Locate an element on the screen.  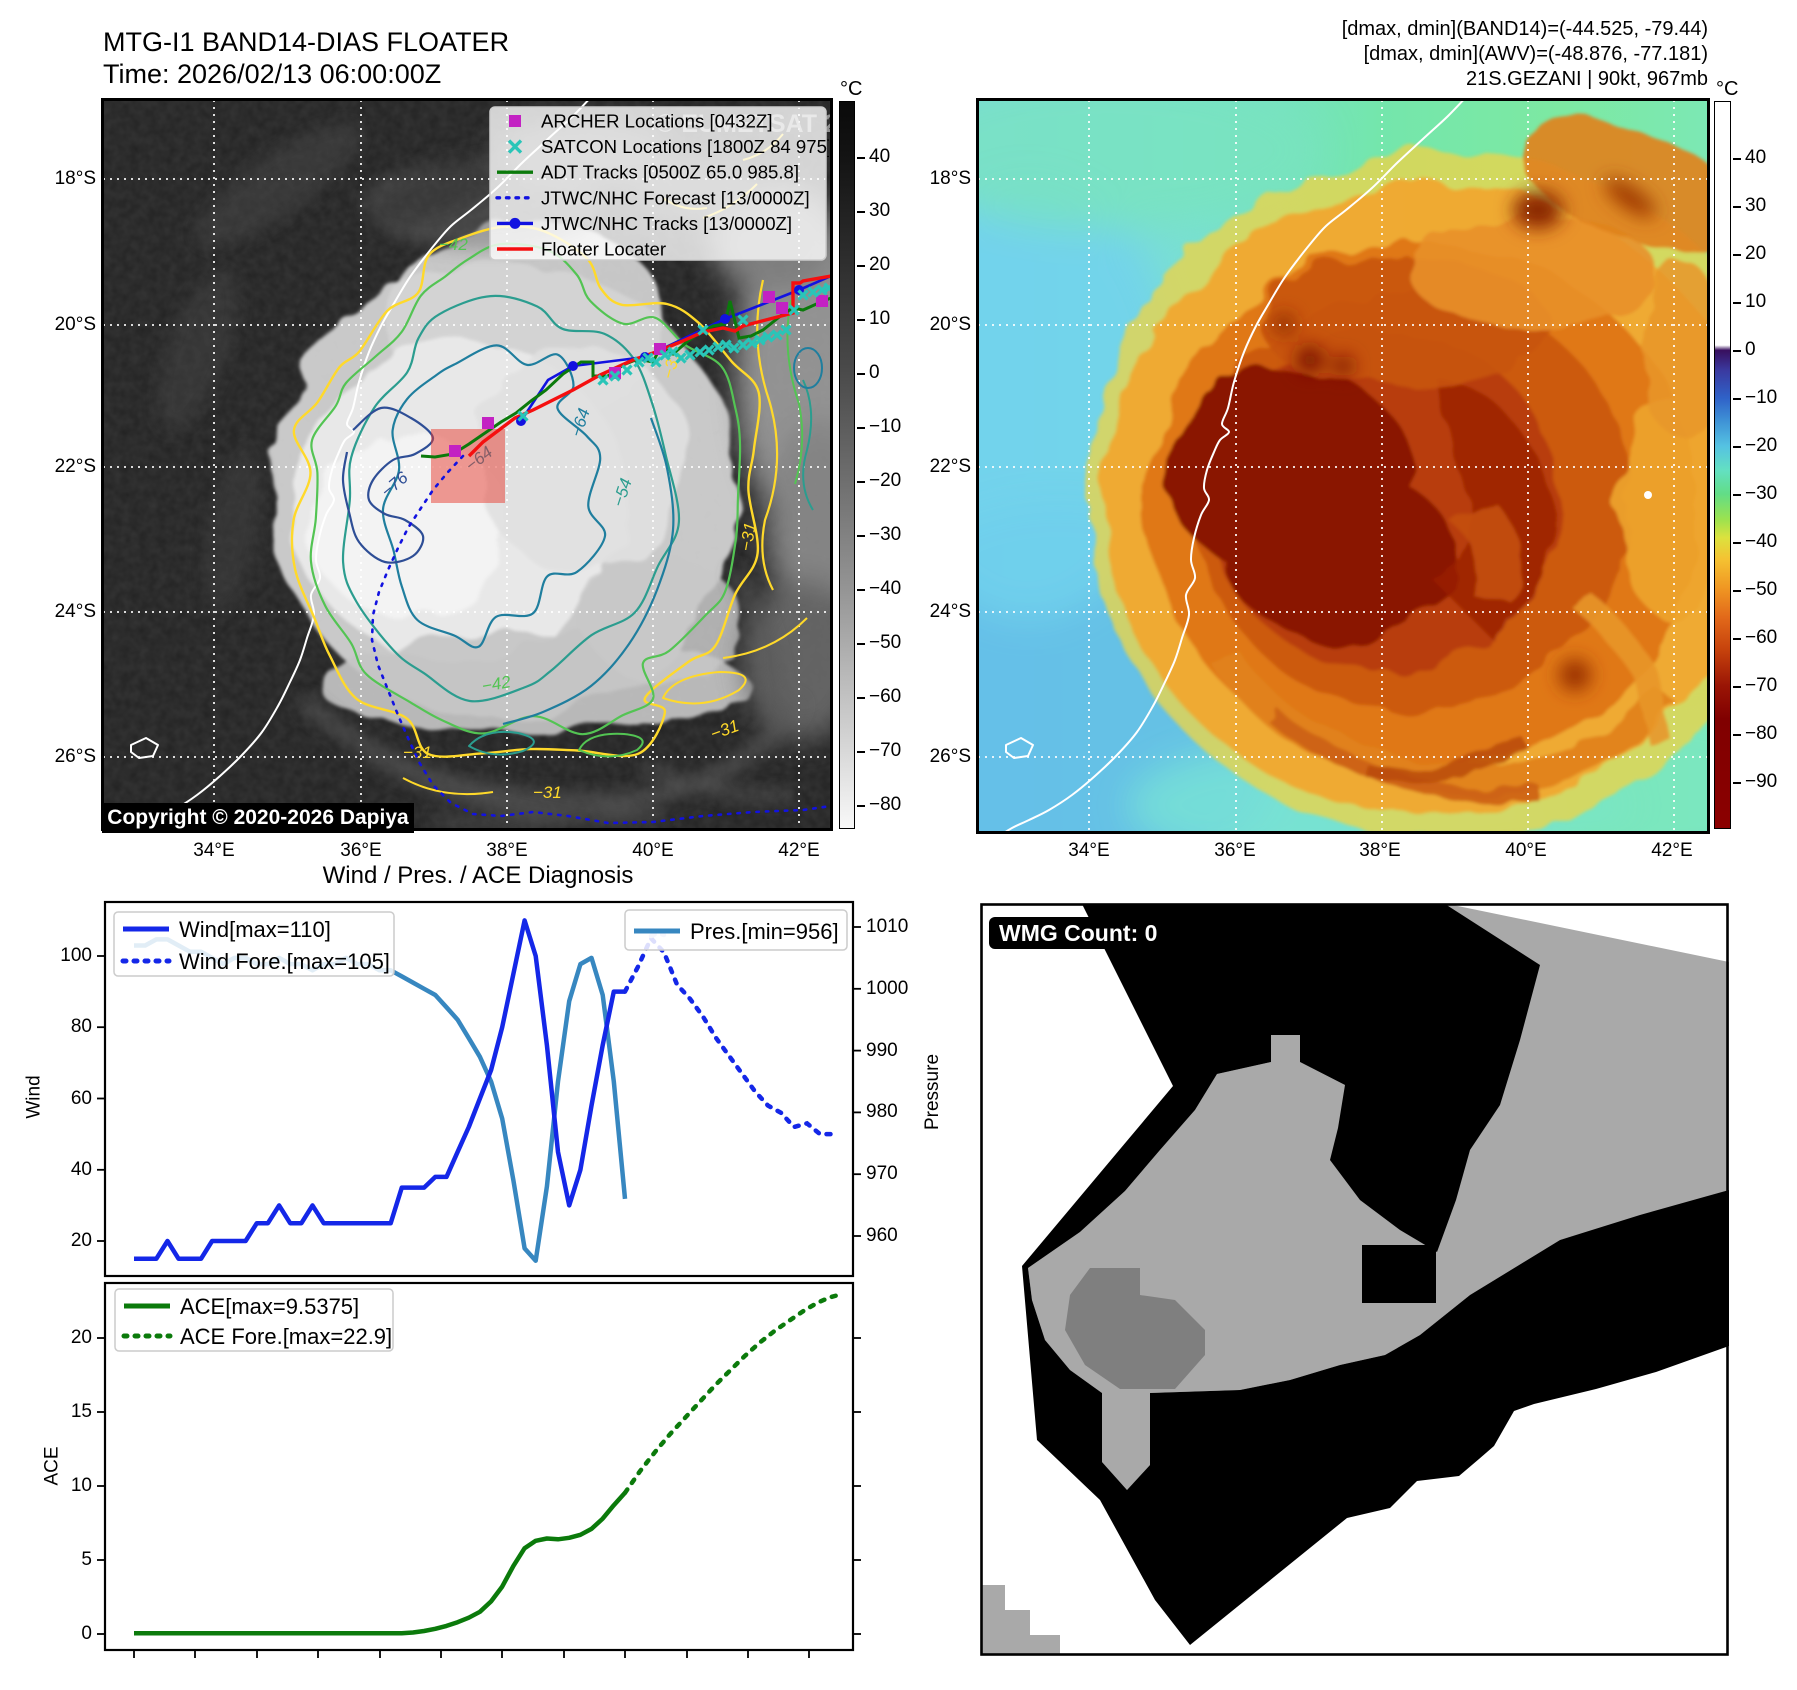
svg-text: JTWC/NHC Tracks [13/0000Z] is located at coordinates (666, 223).